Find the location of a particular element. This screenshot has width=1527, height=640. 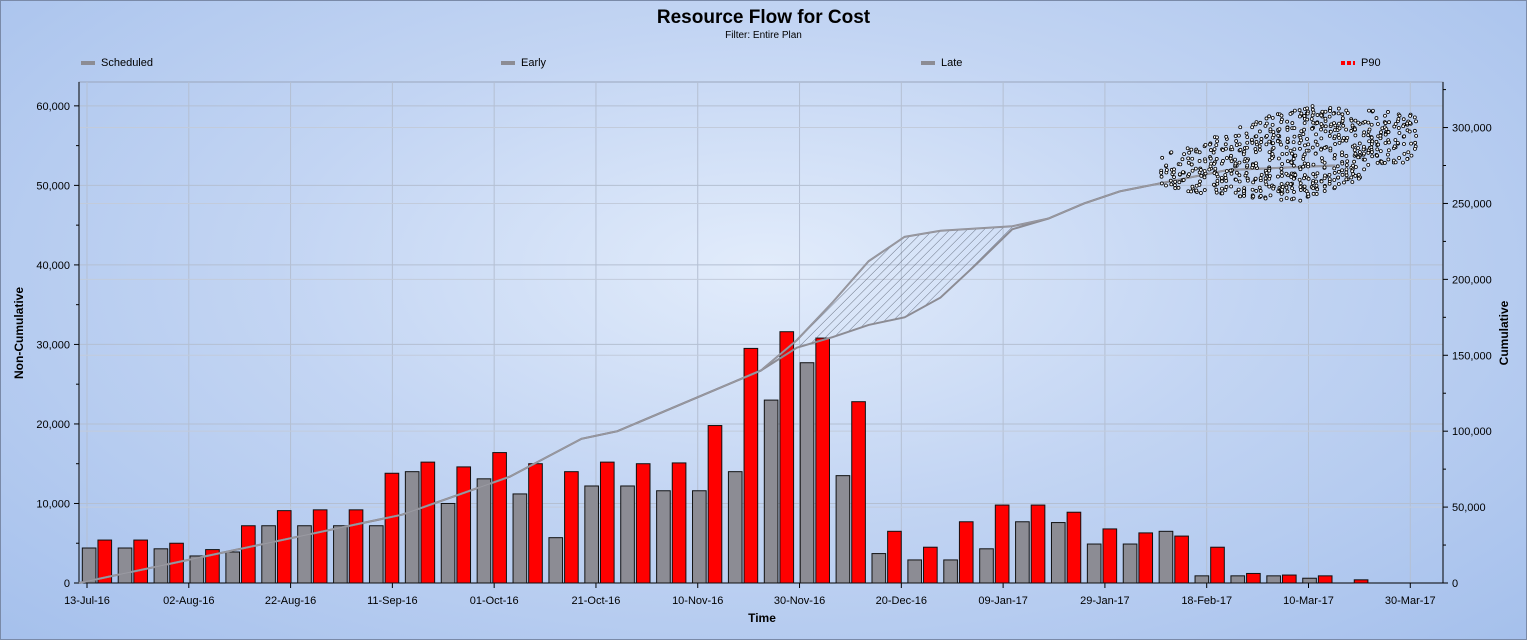

y-right-tick-label: 0 is located at coordinates (1455, 584).